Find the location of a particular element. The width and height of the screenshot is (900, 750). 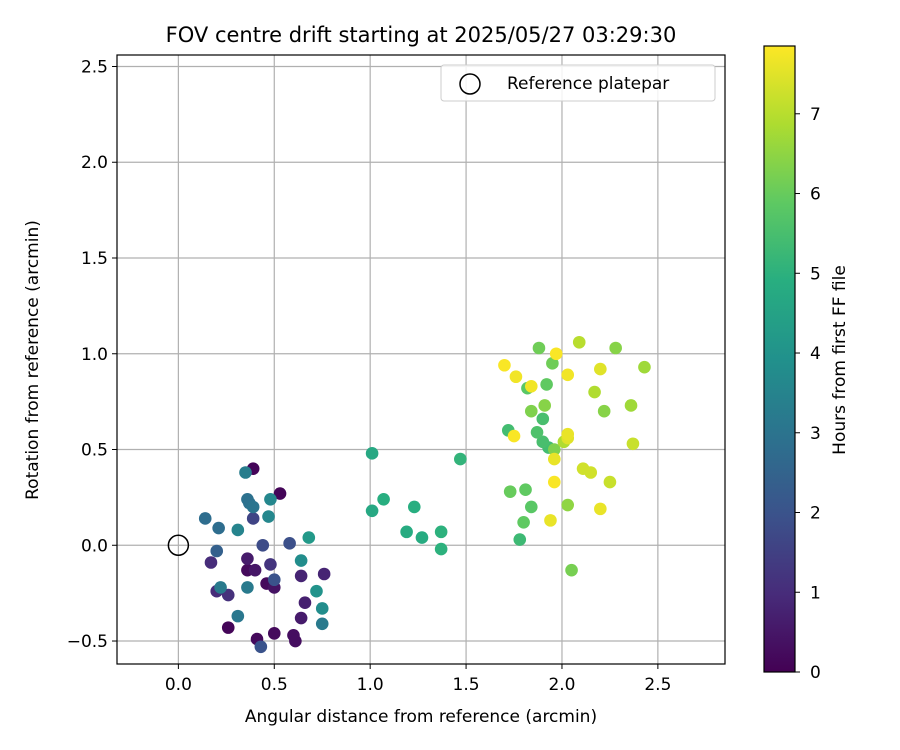

colorbar-tick-label: 0 is located at coordinates (815, 673).